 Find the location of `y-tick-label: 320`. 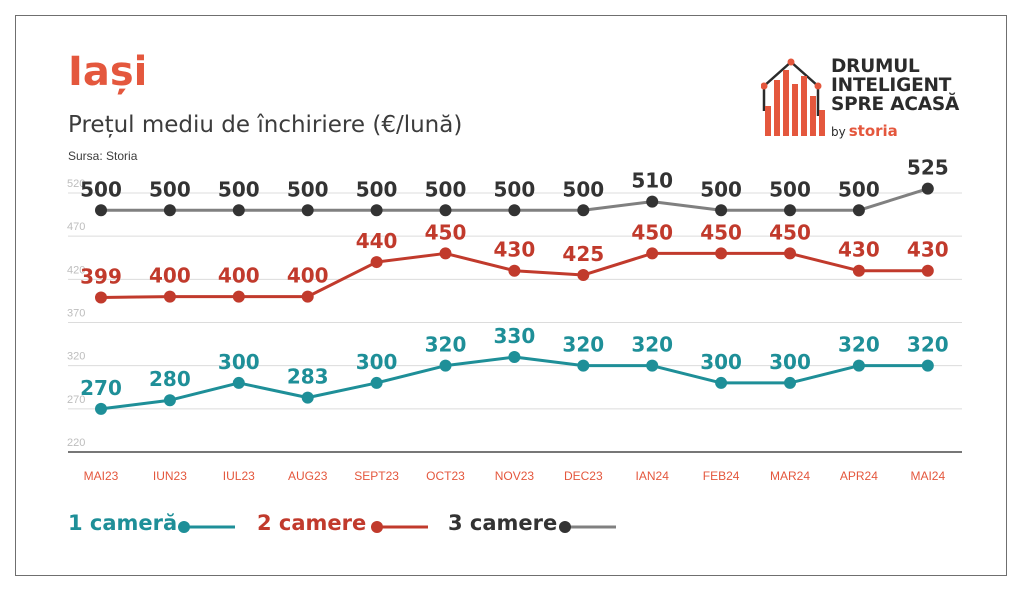

y-tick-label: 320 is located at coordinates (76, 357).